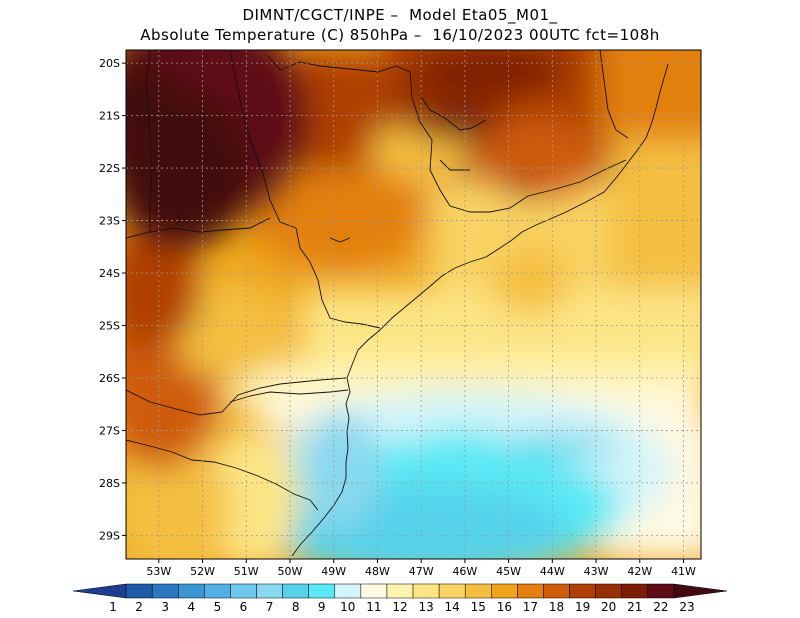  What do you see at coordinates (347, 607) in the screenshot?
I see `colorbar-label: 10` at bounding box center [347, 607].